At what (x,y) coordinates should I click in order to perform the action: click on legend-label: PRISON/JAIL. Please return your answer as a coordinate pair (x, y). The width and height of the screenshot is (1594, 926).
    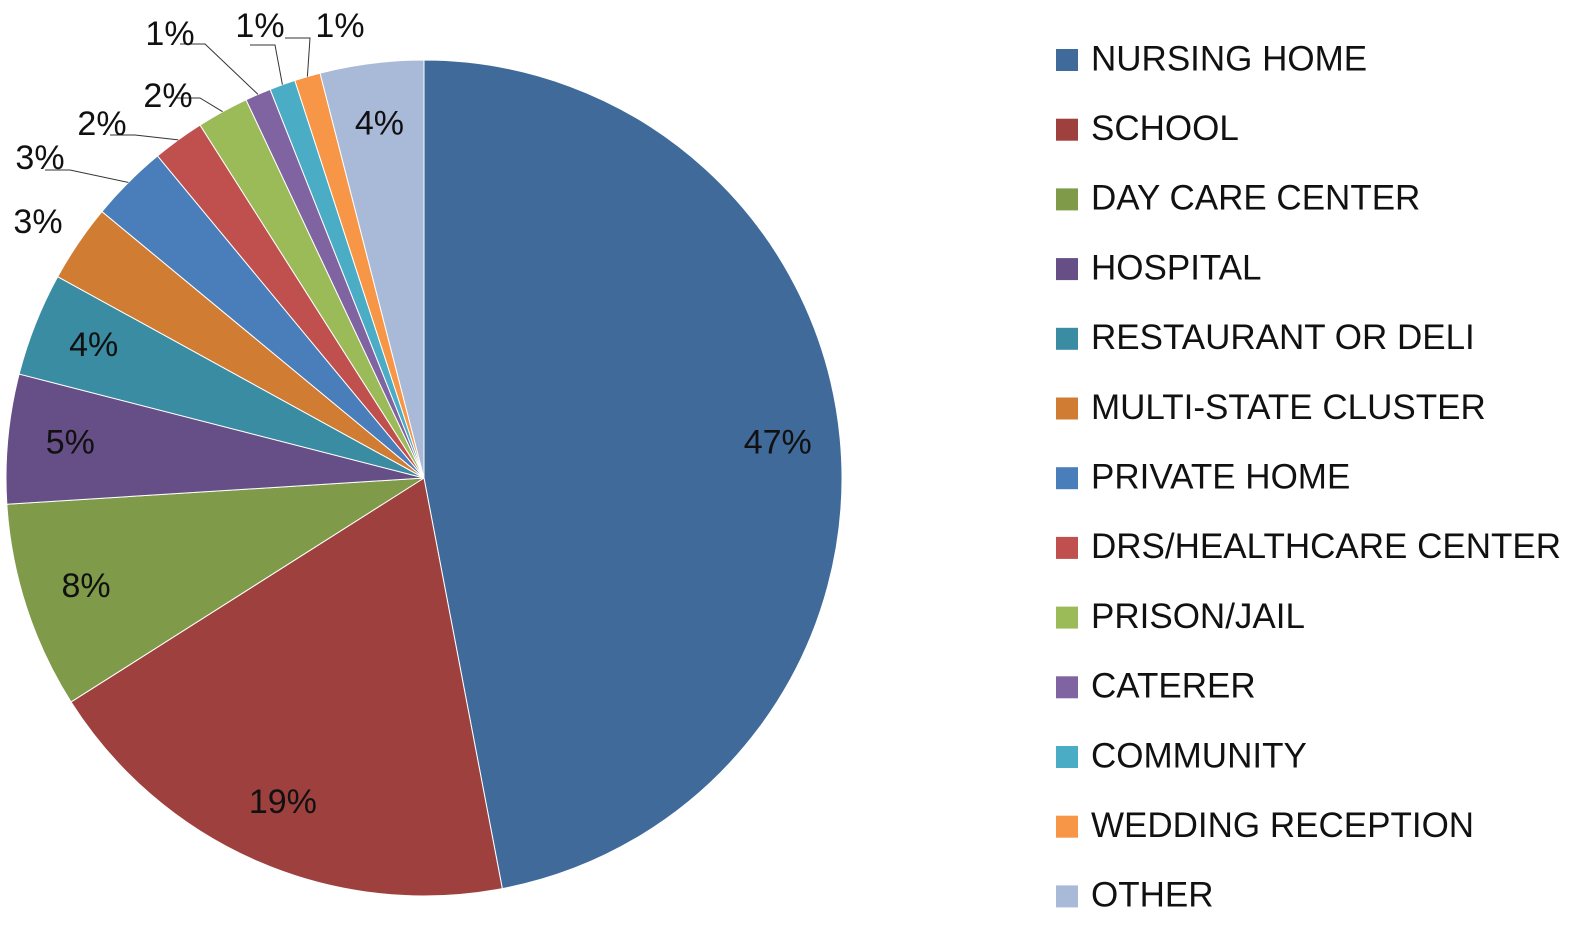
    Looking at the image, I should click on (1198, 616).